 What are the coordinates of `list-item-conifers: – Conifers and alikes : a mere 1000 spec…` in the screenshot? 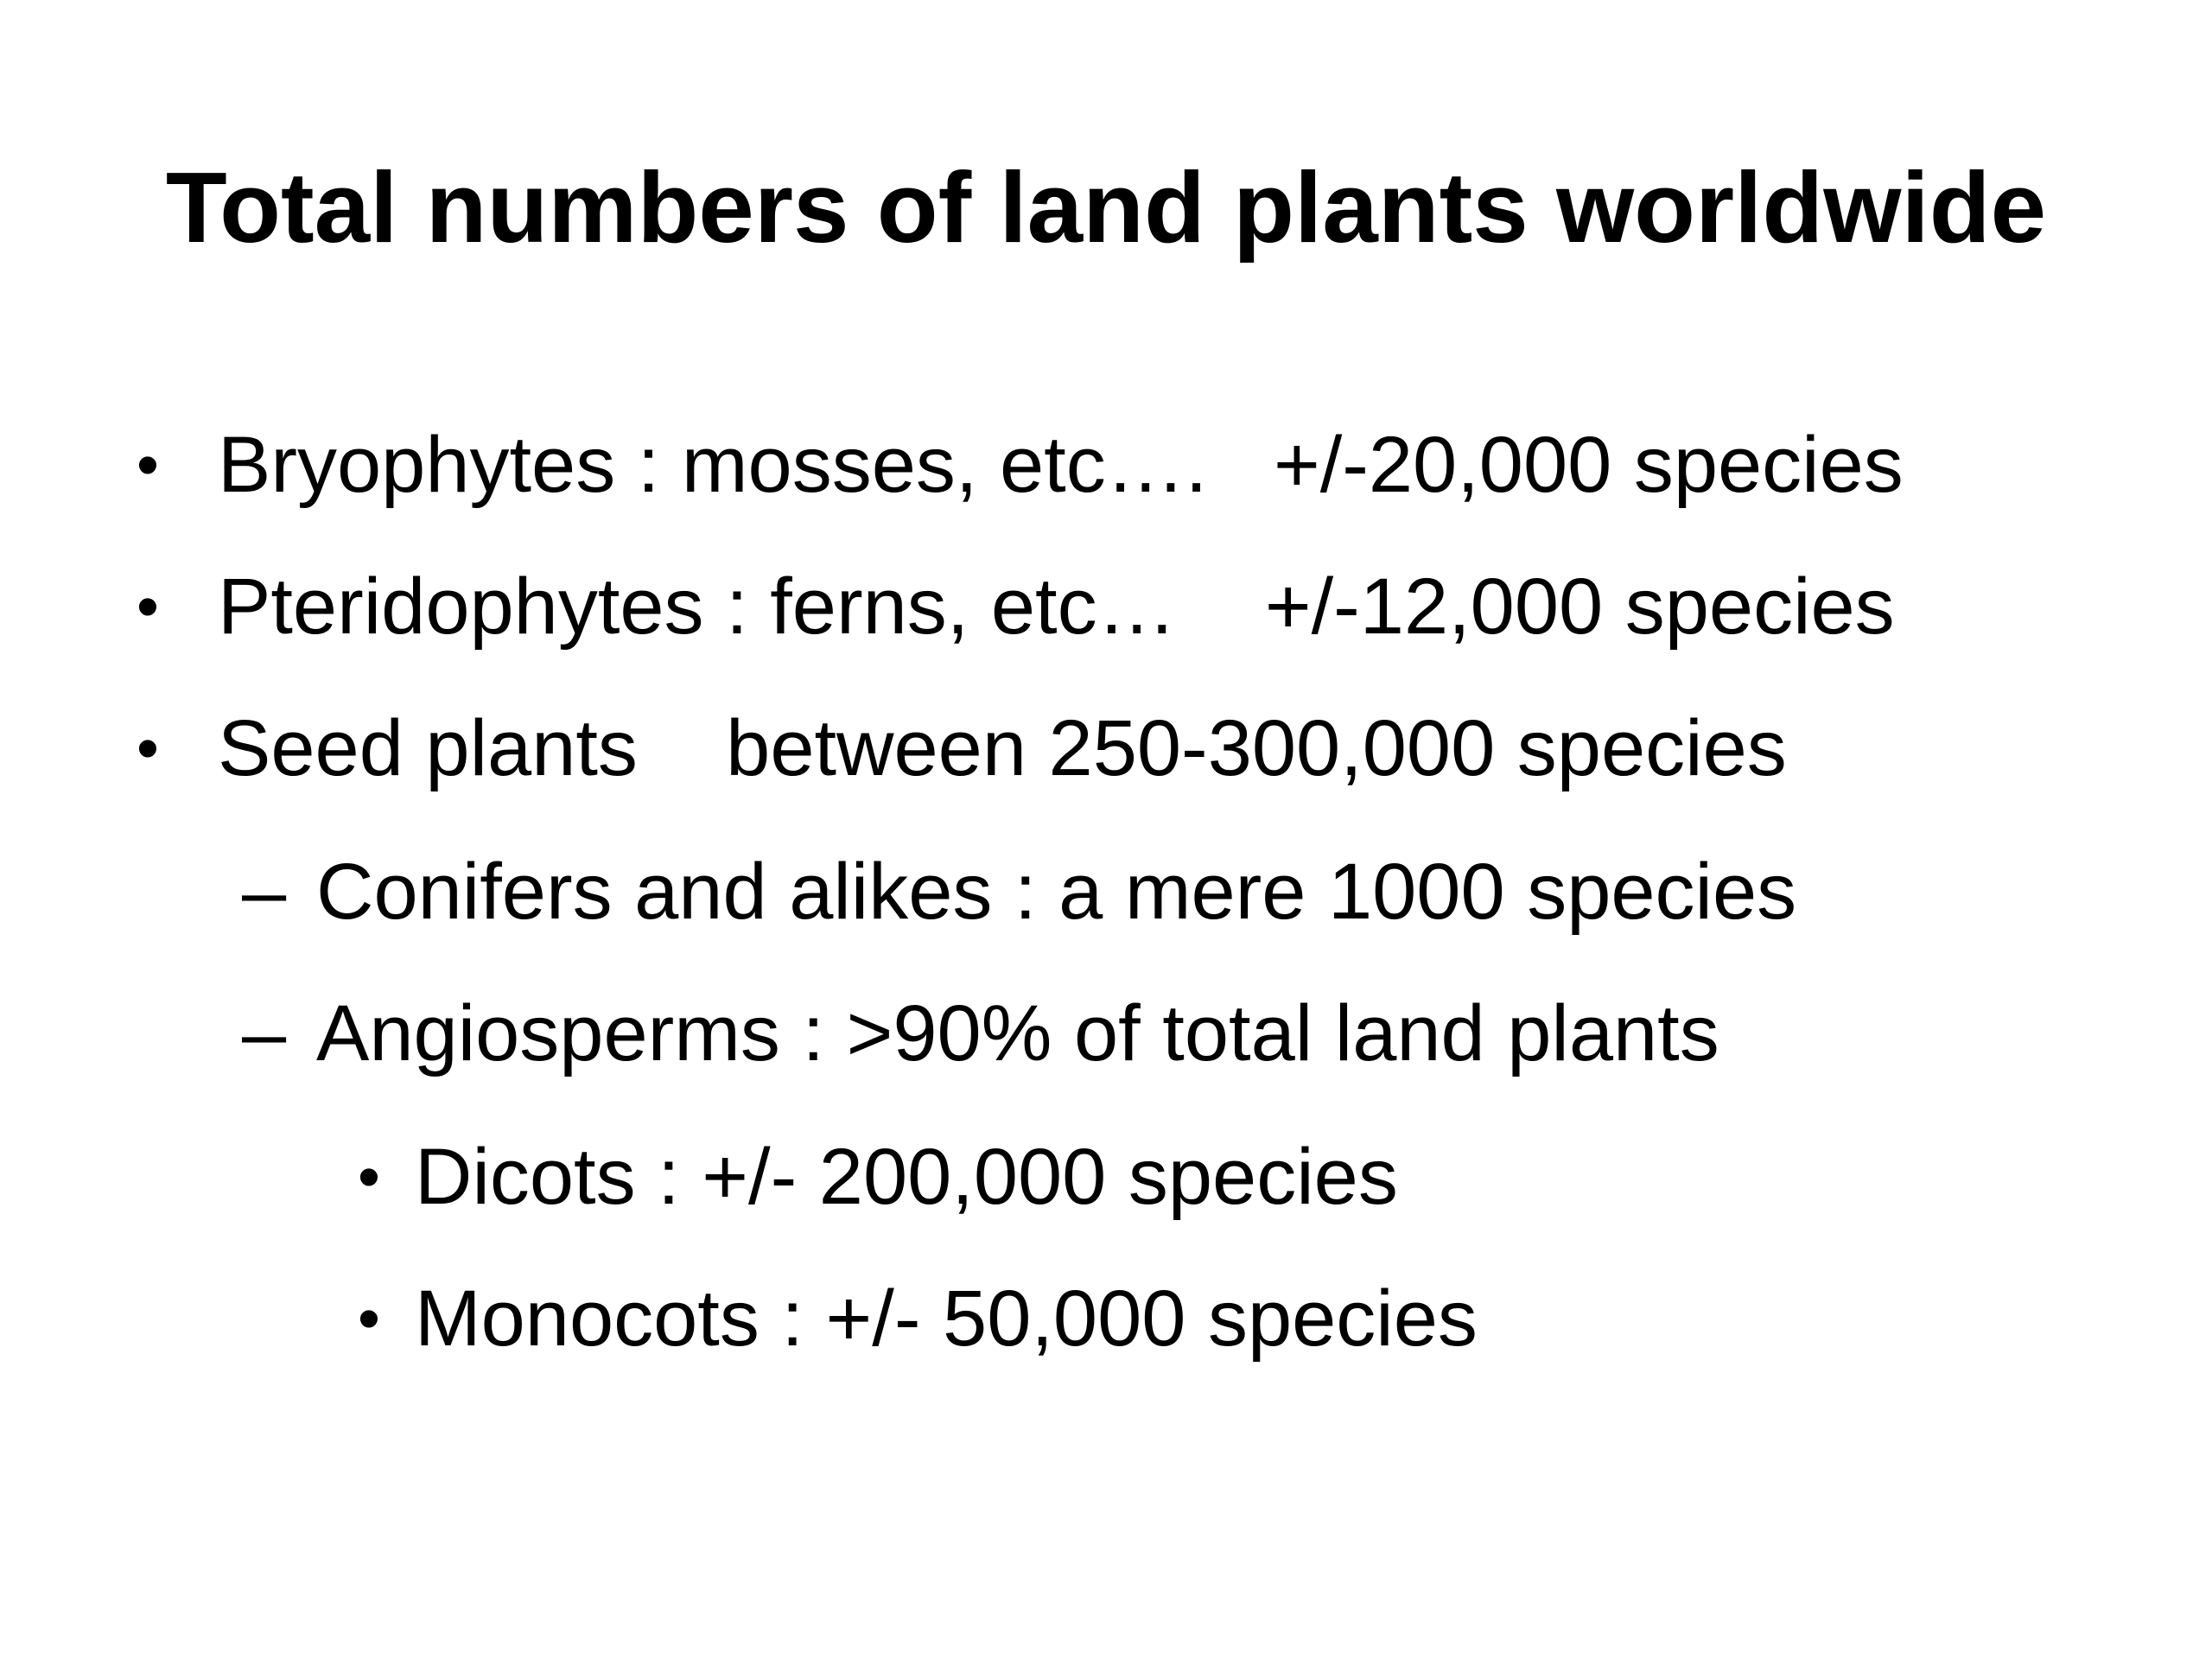 It's located at (1106, 892).